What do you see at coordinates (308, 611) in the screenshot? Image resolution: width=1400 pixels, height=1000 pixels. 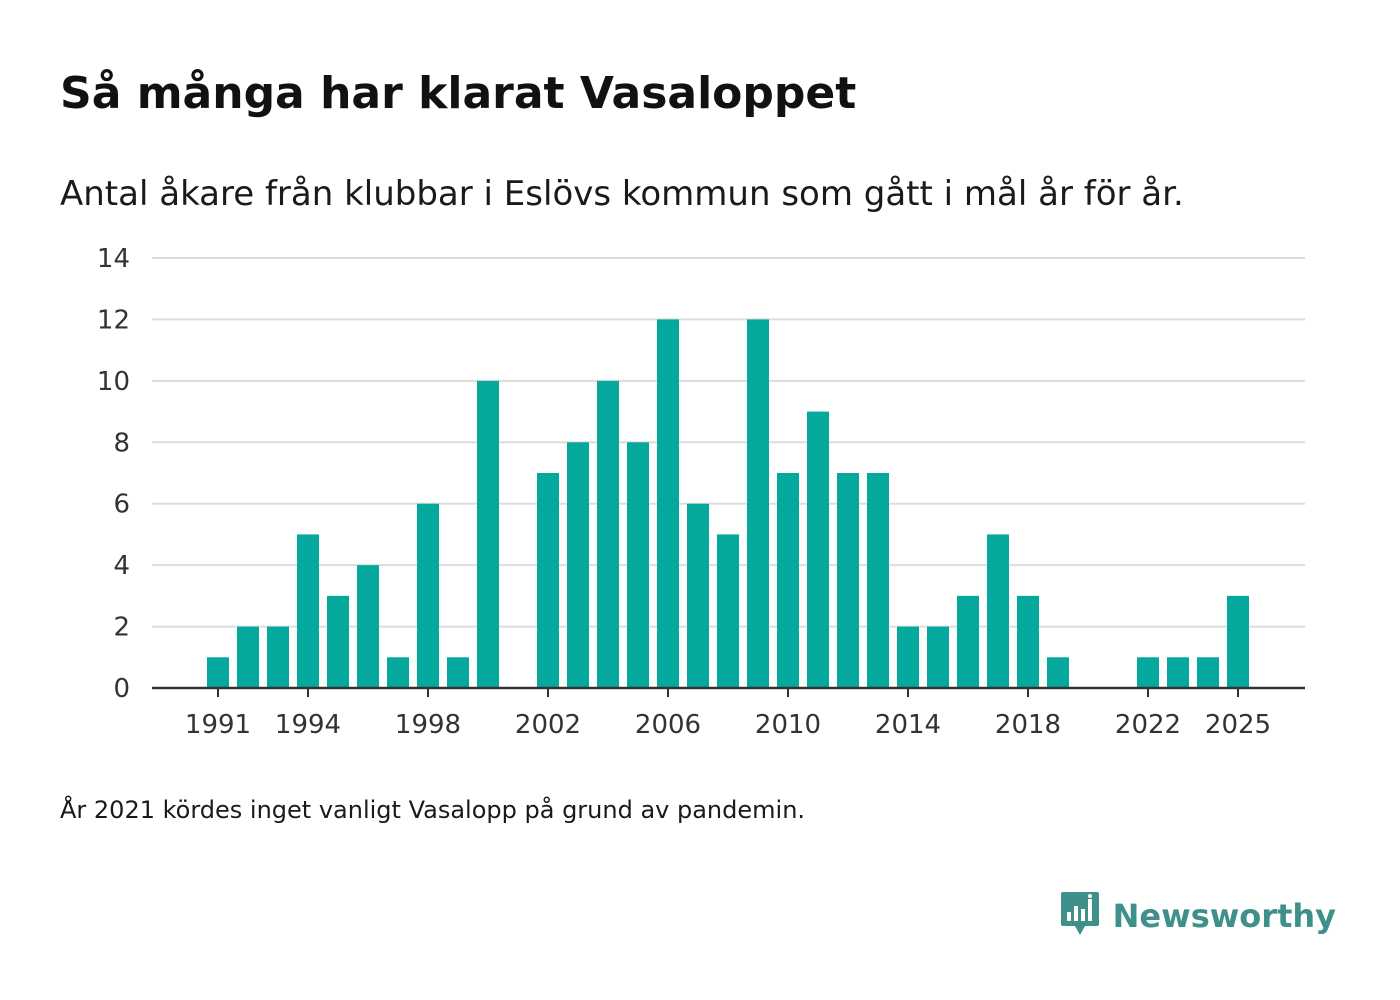 I see `bar-1994` at bounding box center [308, 611].